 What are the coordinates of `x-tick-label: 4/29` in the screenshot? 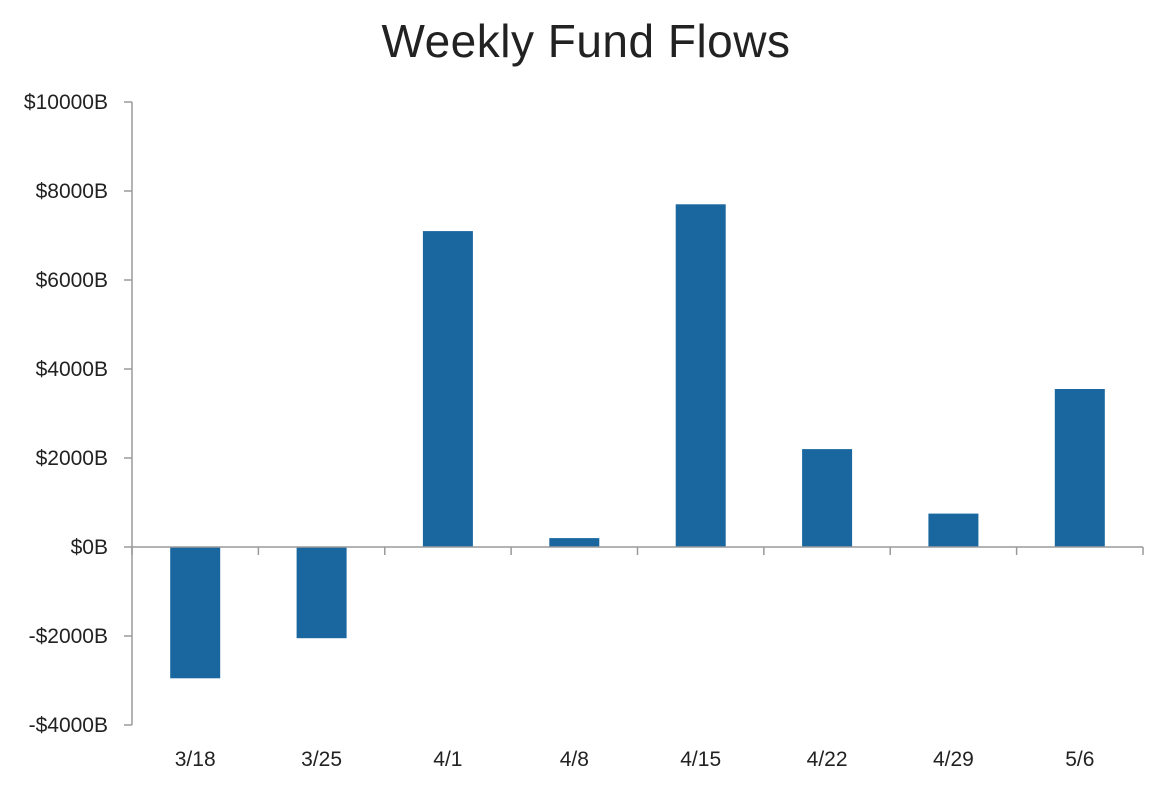 It's located at (953, 759).